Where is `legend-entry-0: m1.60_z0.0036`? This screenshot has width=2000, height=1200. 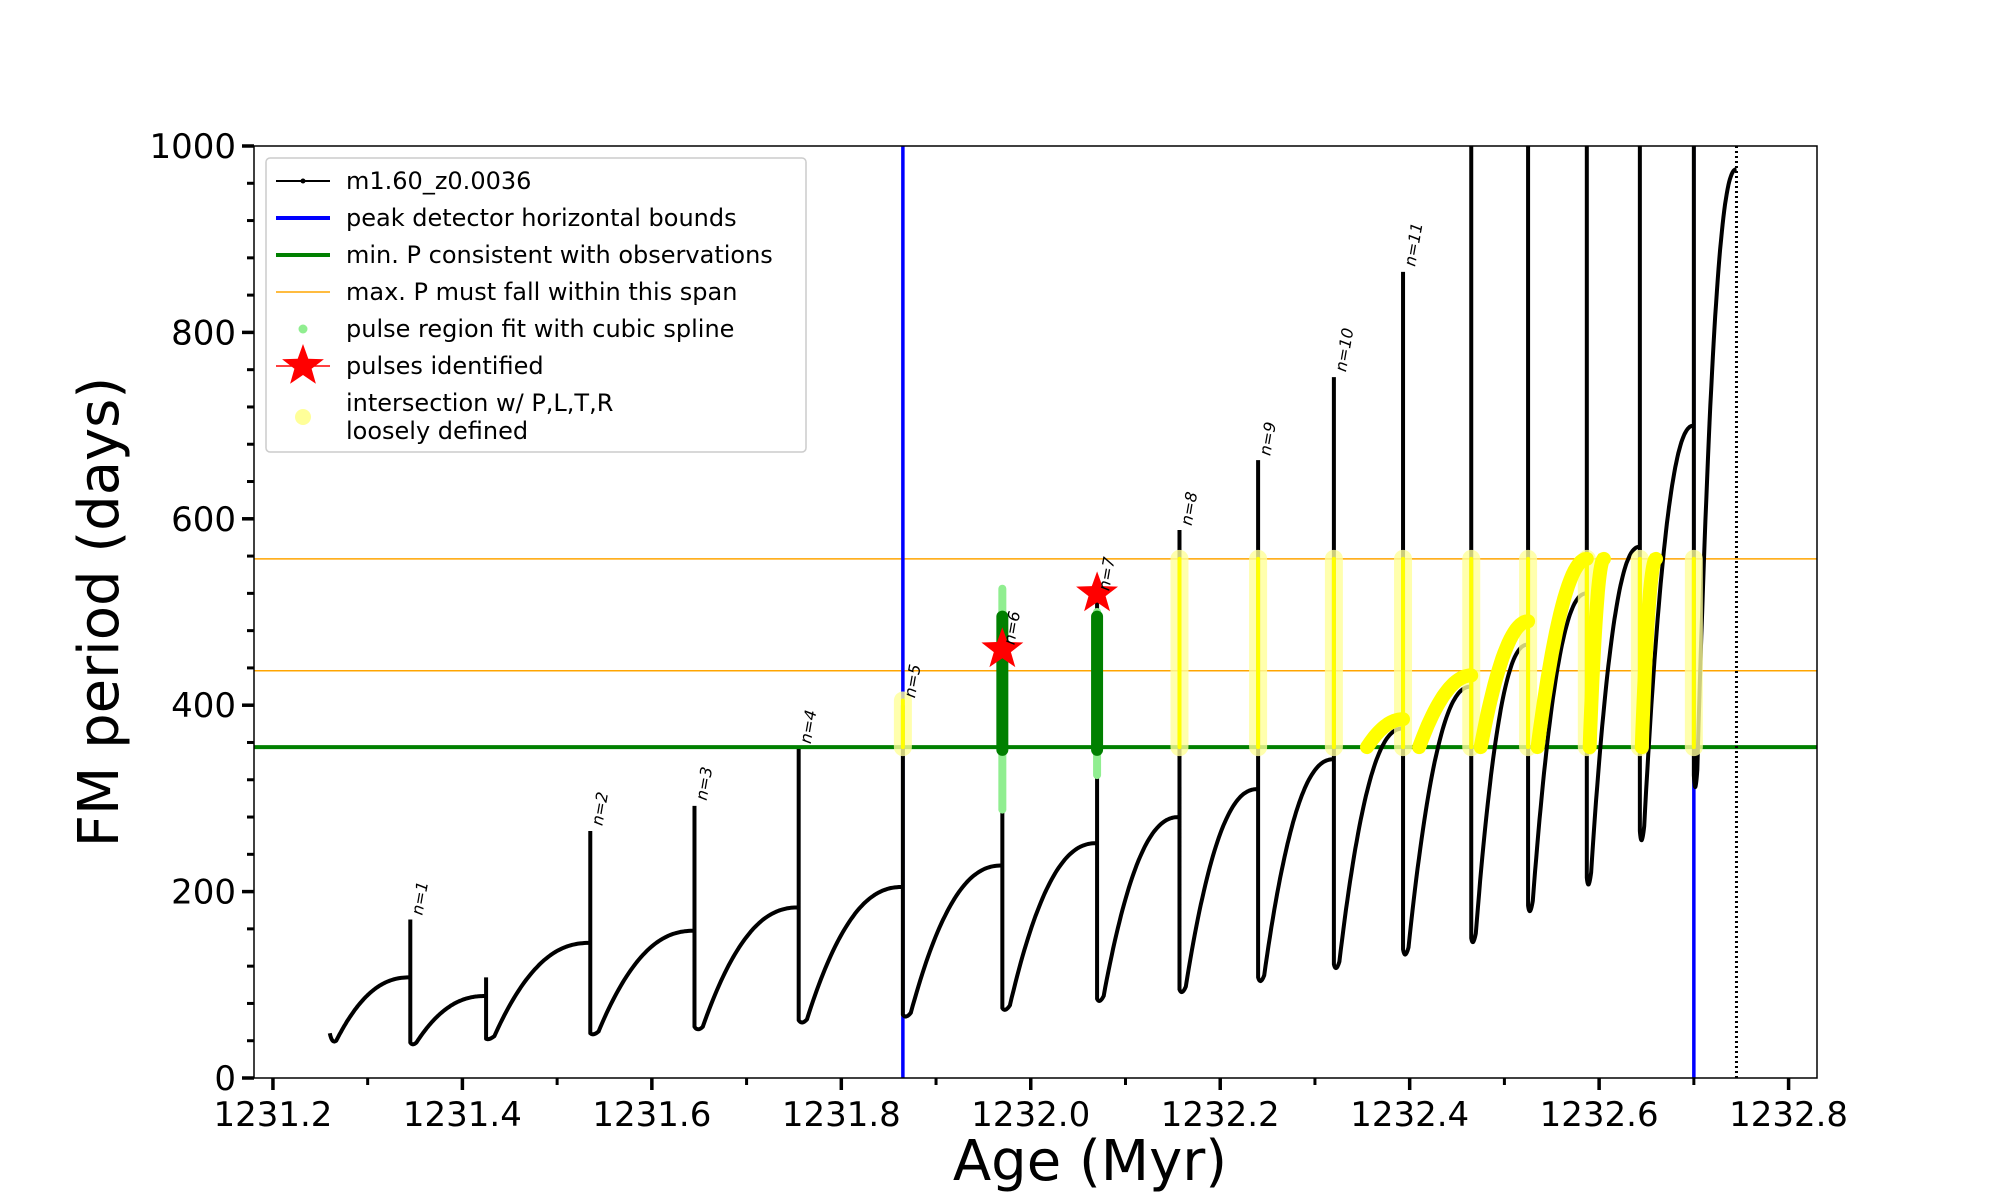
legend-entry-0: m1.60_z0.0036 is located at coordinates (403, 181).